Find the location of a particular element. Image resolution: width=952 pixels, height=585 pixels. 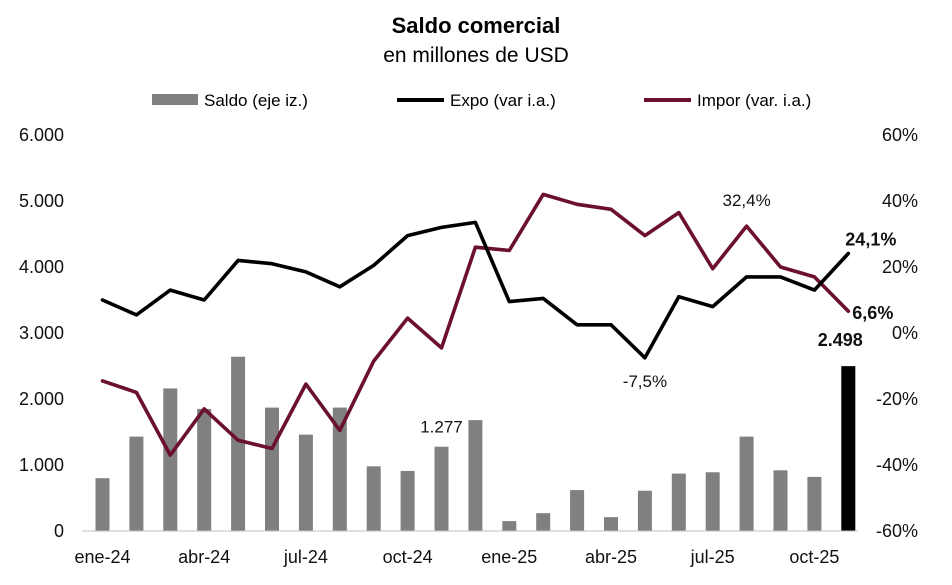

x-tick-label: oct-24 is located at coordinates (408, 557).